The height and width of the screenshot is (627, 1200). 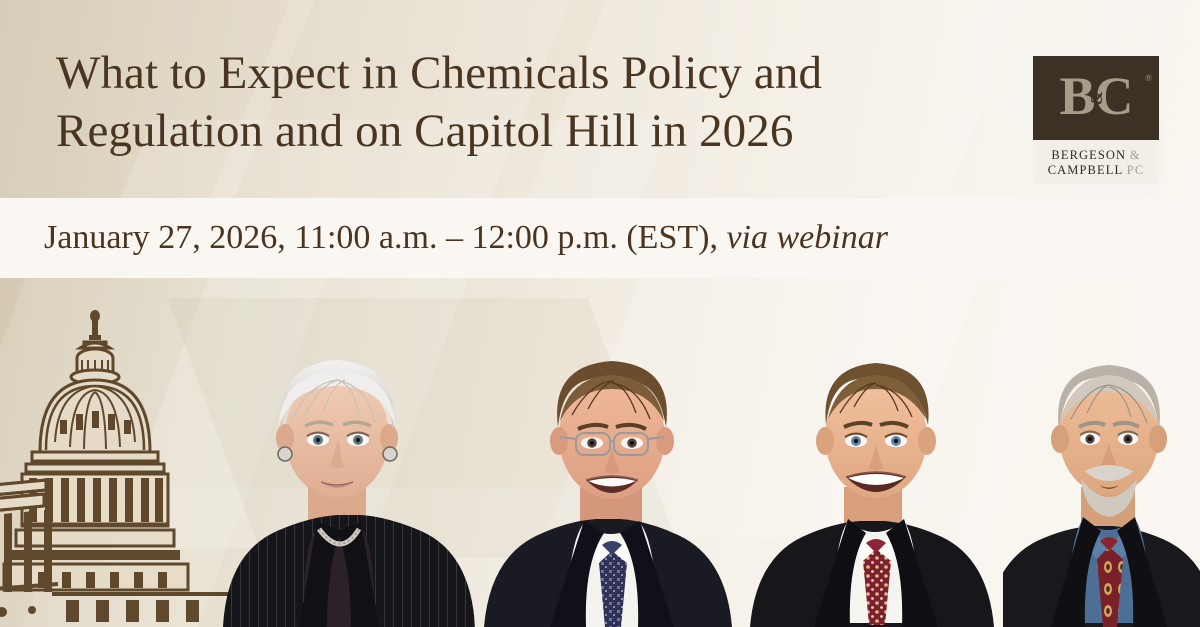 What do you see at coordinates (1114, 96) in the screenshot?
I see `logo-letter-c: C` at bounding box center [1114, 96].